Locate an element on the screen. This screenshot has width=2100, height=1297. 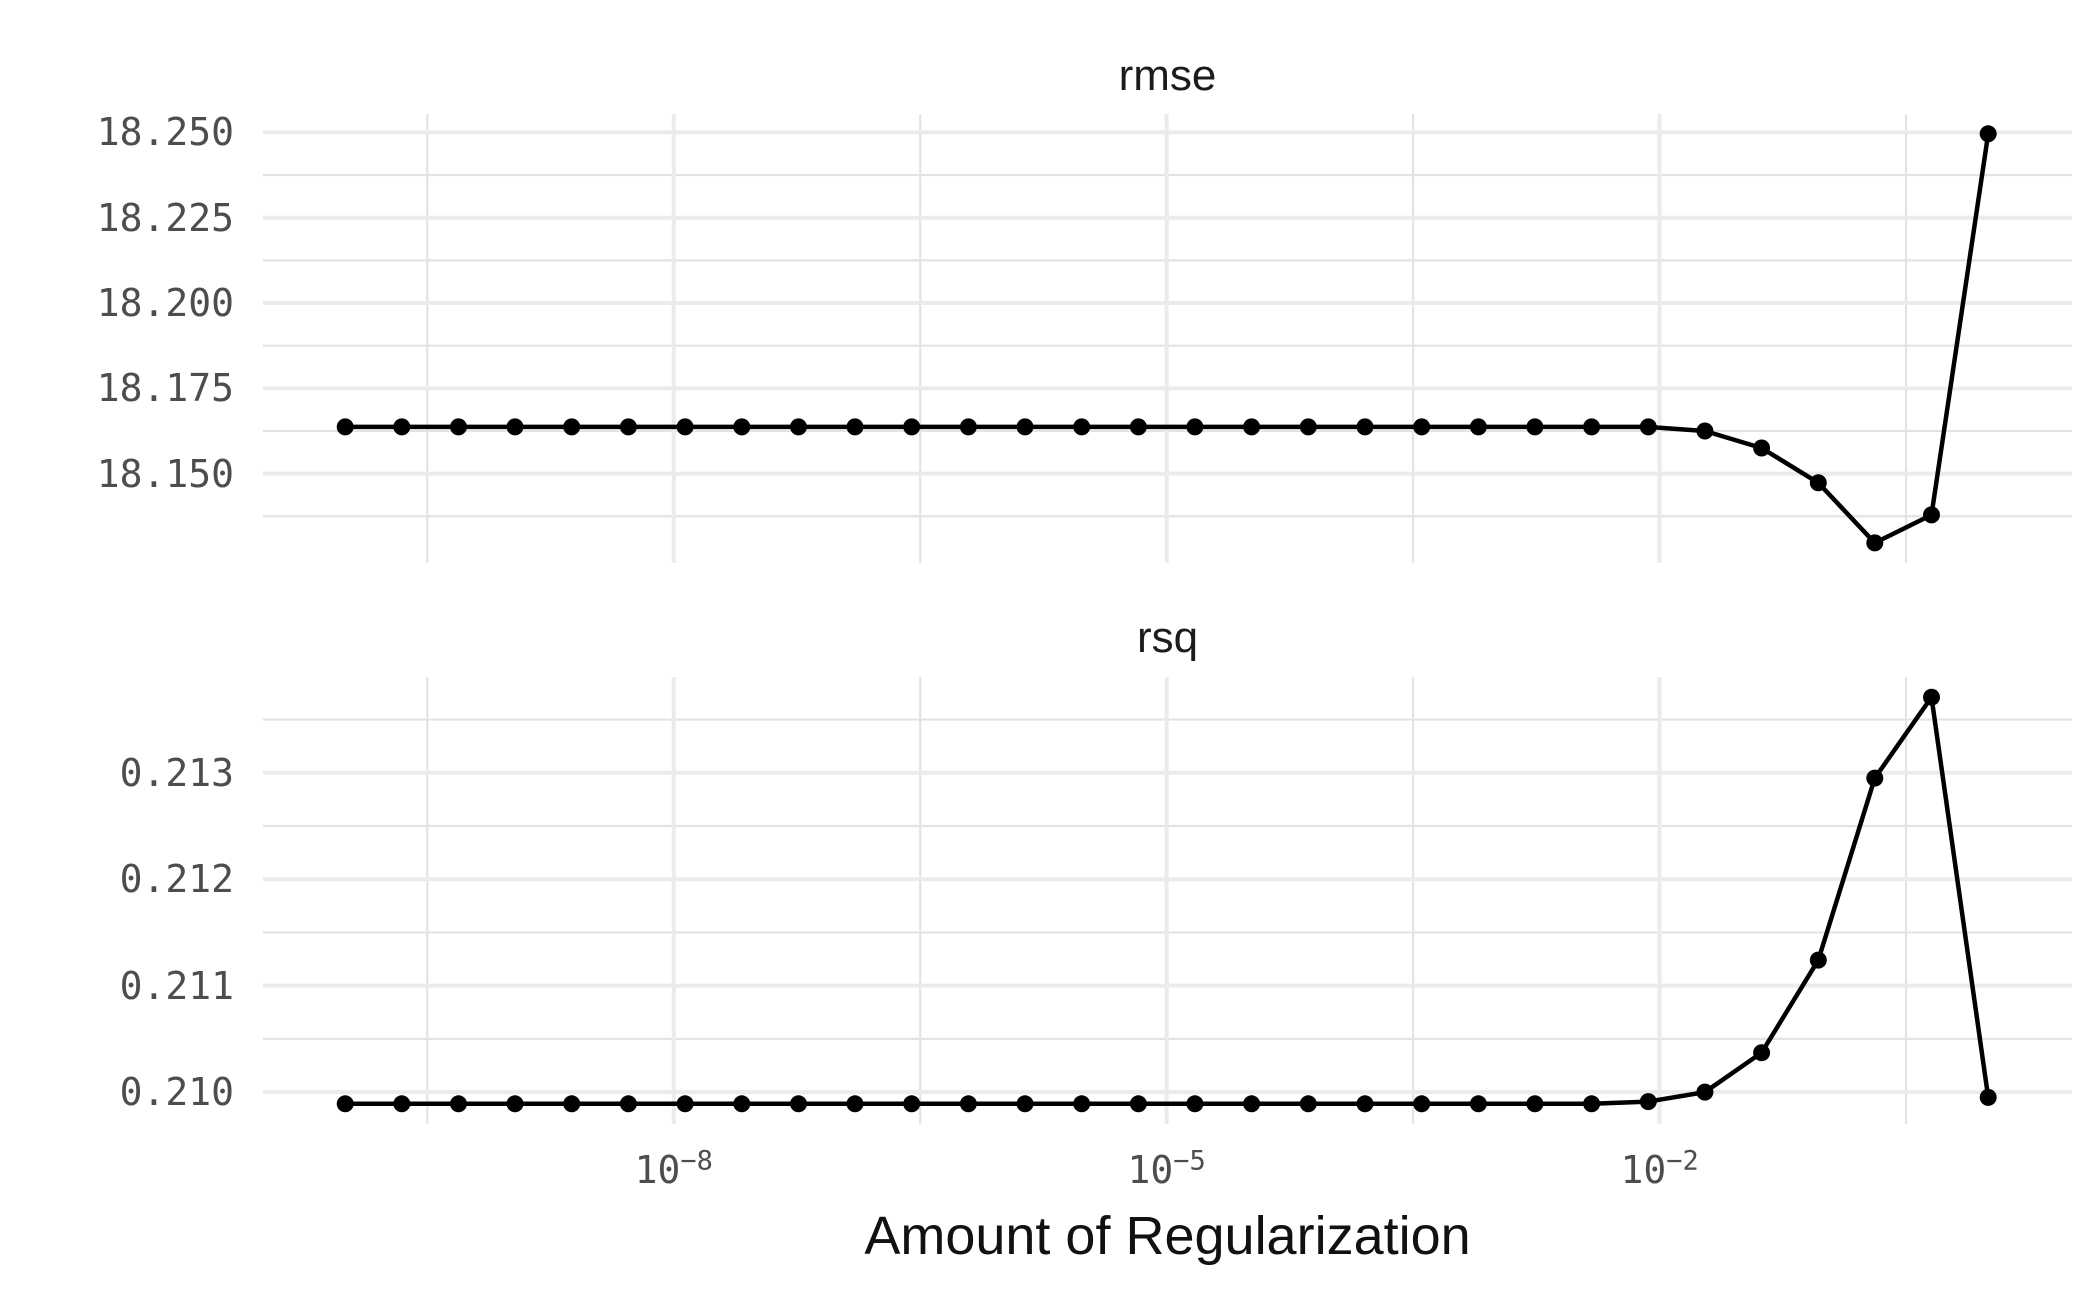
y-axis-tick-label: 0.211 is located at coordinates (176, 985).